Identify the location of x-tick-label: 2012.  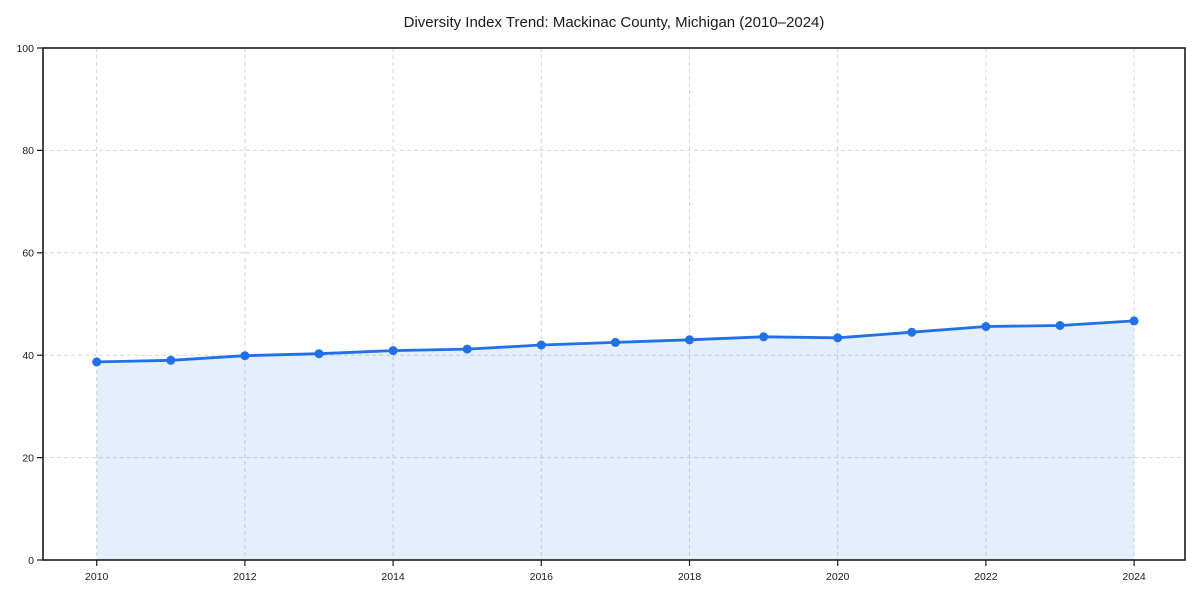
(245, 577).